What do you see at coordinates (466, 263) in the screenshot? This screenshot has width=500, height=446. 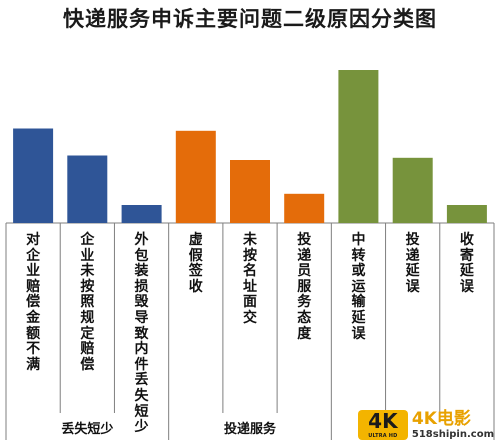 I see `category-label: 收寄延误` at bounding box center [466, 263].